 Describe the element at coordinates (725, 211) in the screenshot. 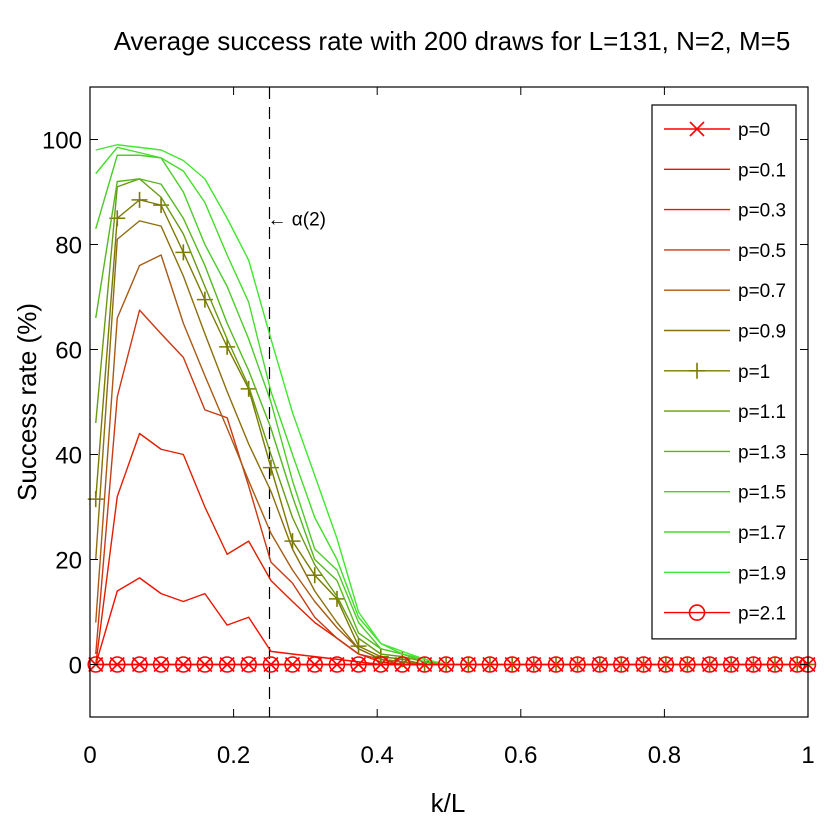

I see `legend-entry: p=0.3` at that location.